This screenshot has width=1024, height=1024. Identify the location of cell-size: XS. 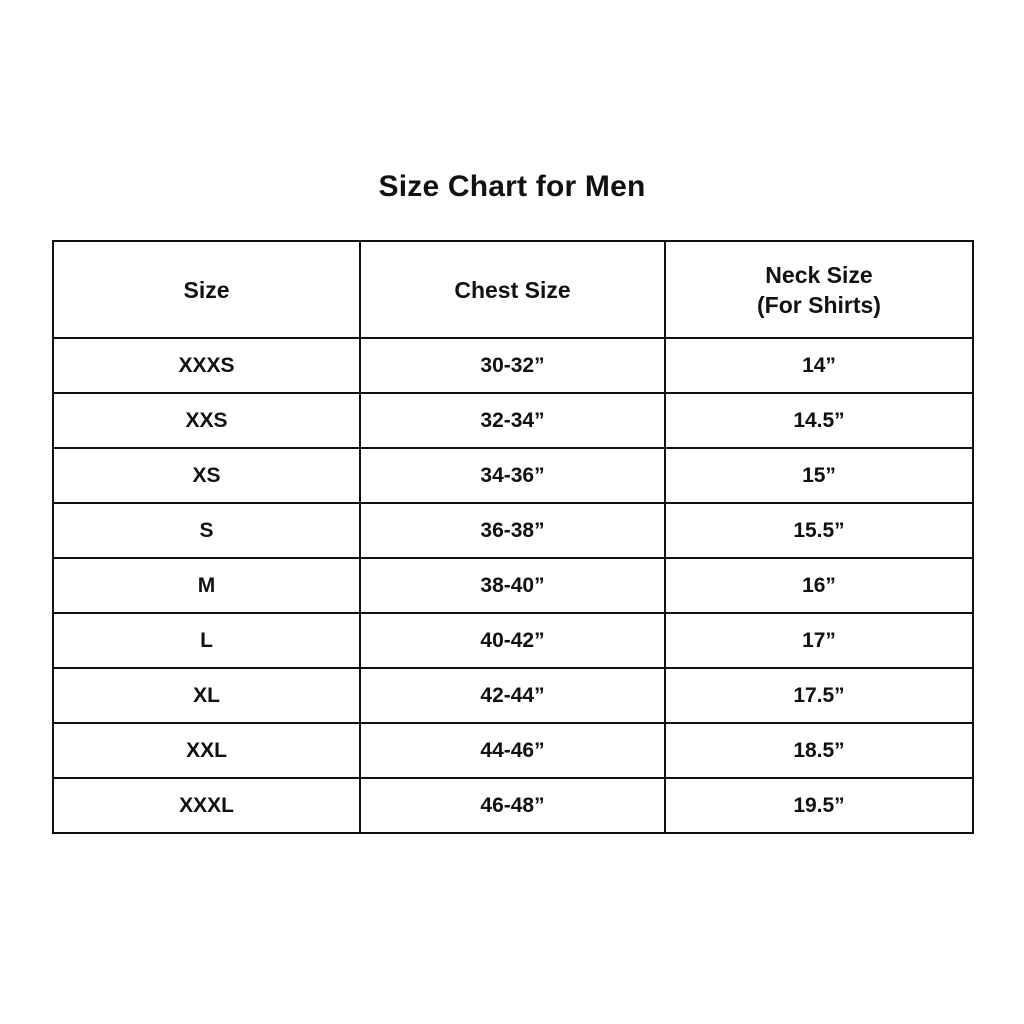
(206, 475).